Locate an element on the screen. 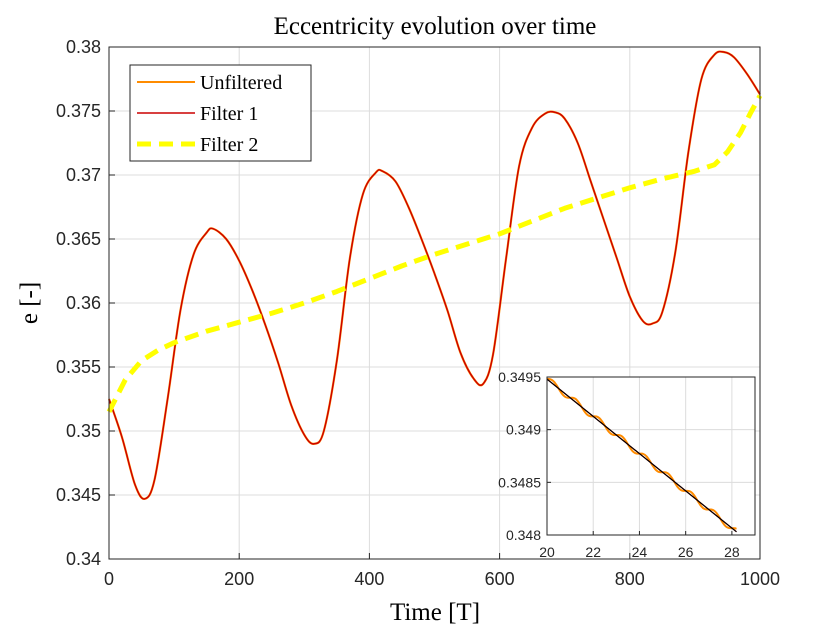 The image size is (840, 630). main-y-tick-label: 0.345 is located at coordinates (78, 495).